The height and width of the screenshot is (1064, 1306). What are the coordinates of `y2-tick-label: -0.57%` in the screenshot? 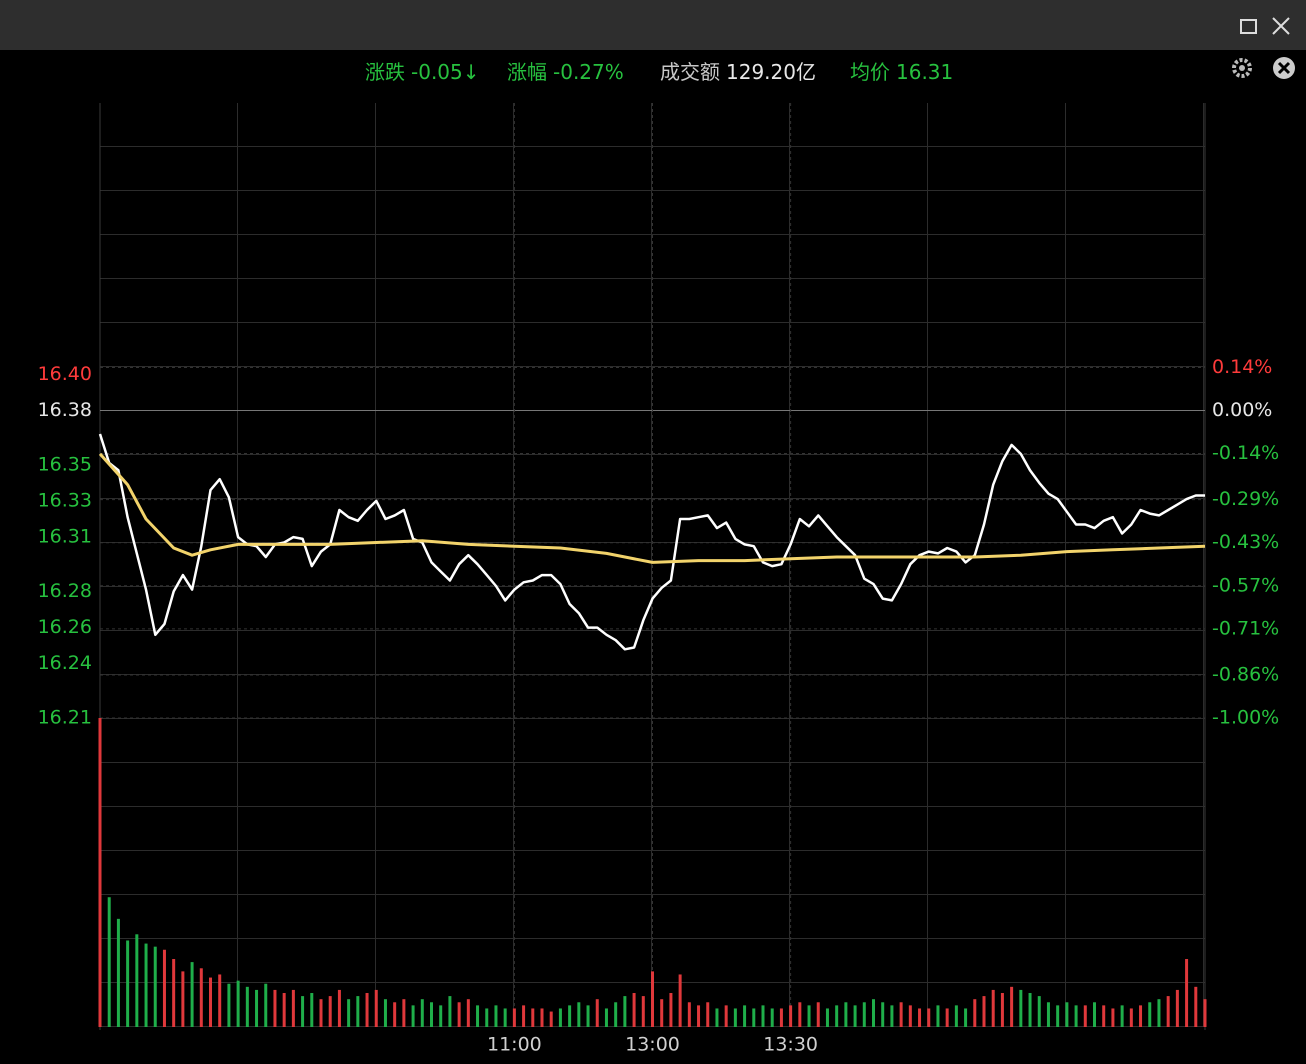 It's located at (1245, 585).